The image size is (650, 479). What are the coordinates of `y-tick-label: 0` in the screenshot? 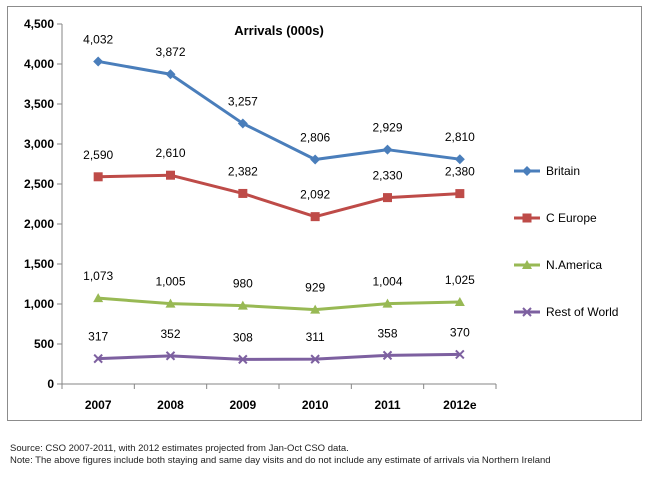 It's located at (50, 384).